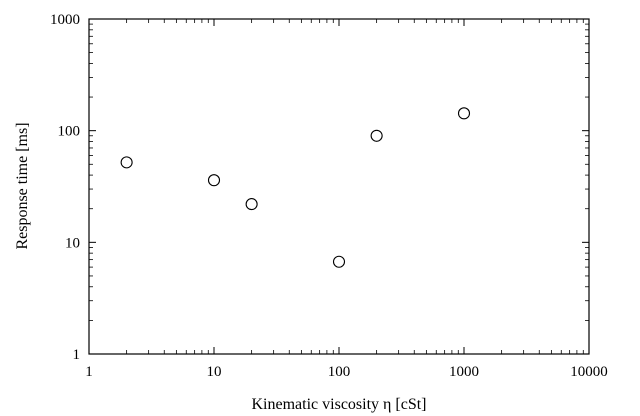 Image resolution: width=640 pixels, height=416 pixels. What do you see at coordinates (214, 372) in the screenshot?
I see `x-tick-label: 10` at bounding box center [214, 372].